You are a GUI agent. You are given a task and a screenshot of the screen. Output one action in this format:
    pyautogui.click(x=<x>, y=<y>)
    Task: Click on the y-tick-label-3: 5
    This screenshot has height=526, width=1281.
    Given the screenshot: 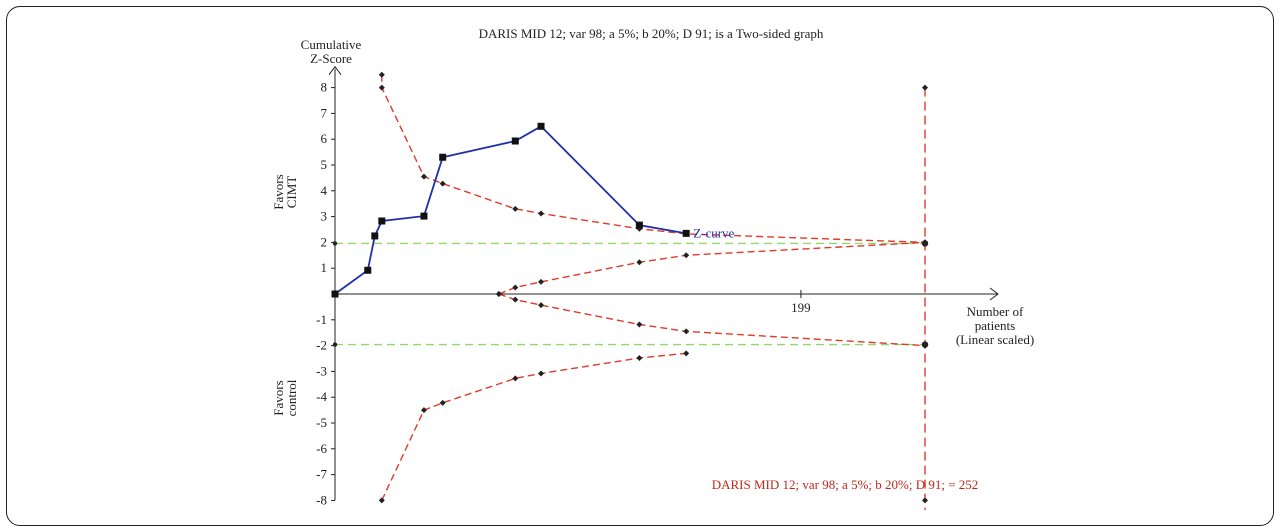 What is the action you would take?
    pyautogui.click(x=324, y=164)
    